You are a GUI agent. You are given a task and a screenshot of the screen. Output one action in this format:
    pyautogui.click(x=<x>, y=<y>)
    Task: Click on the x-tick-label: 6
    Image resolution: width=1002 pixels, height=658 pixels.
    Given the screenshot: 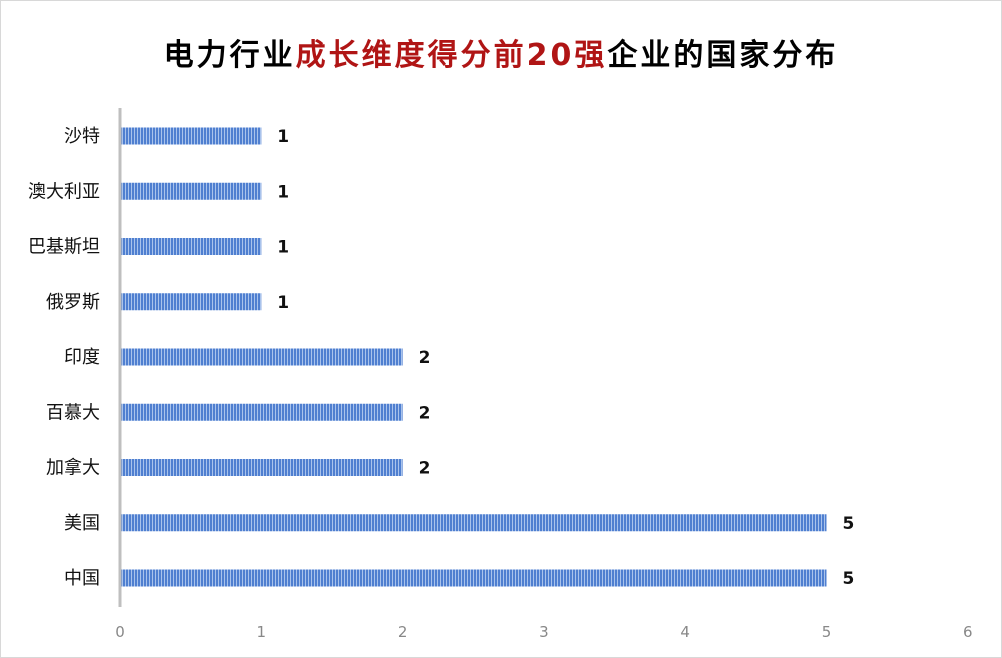 What is the action you would take?
    pyautogui.click(x=968, y=632)
    